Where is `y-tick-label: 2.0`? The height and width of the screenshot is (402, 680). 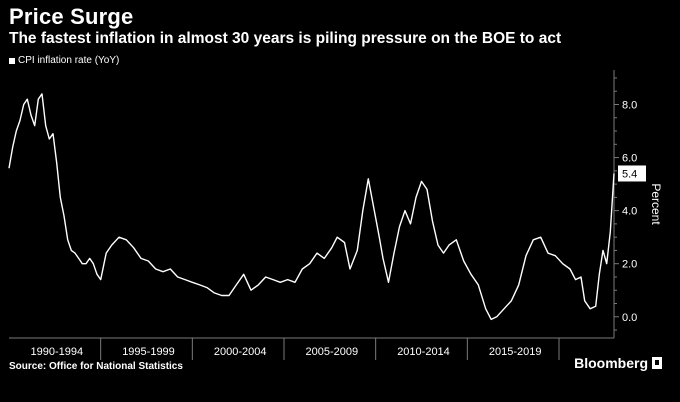
y-tick-label: 2.0 is located at coordinates (629, 265).